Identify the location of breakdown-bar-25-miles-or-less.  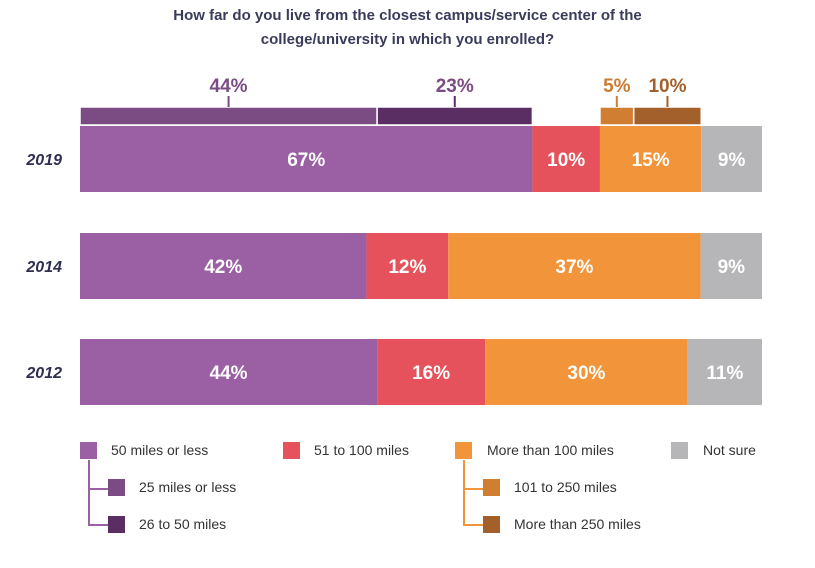
(228, 116).